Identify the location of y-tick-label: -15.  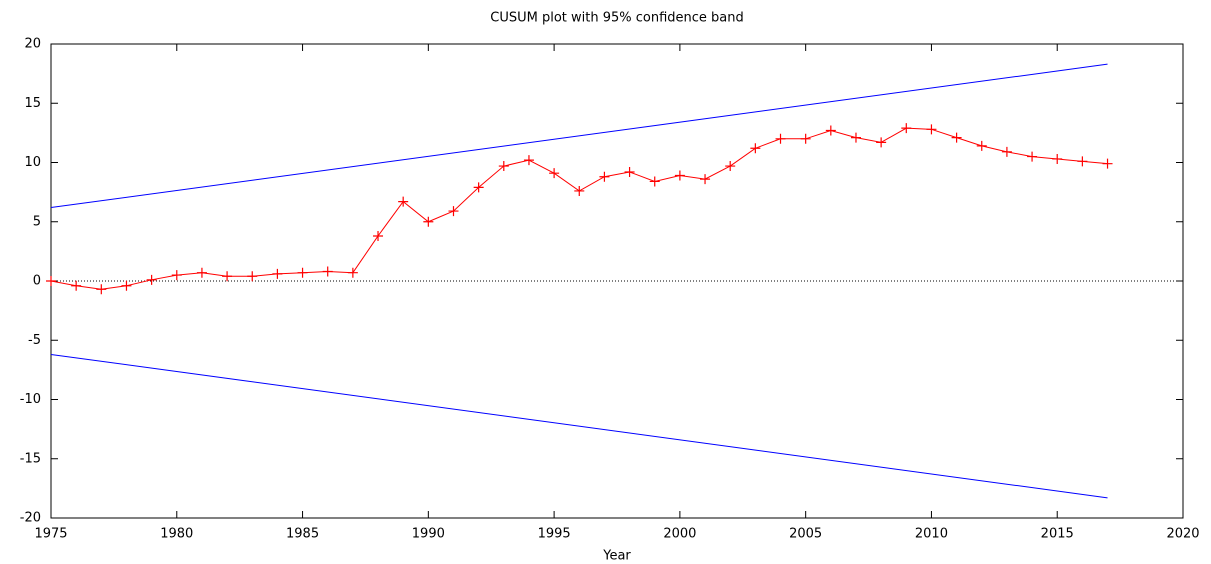
(30, 458).